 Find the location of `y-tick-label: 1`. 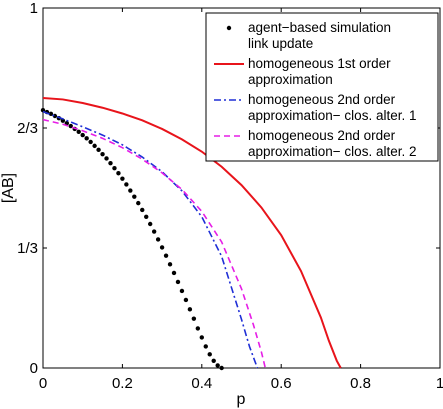

y-tick-label: 1 is located at coordinates (34, 8).